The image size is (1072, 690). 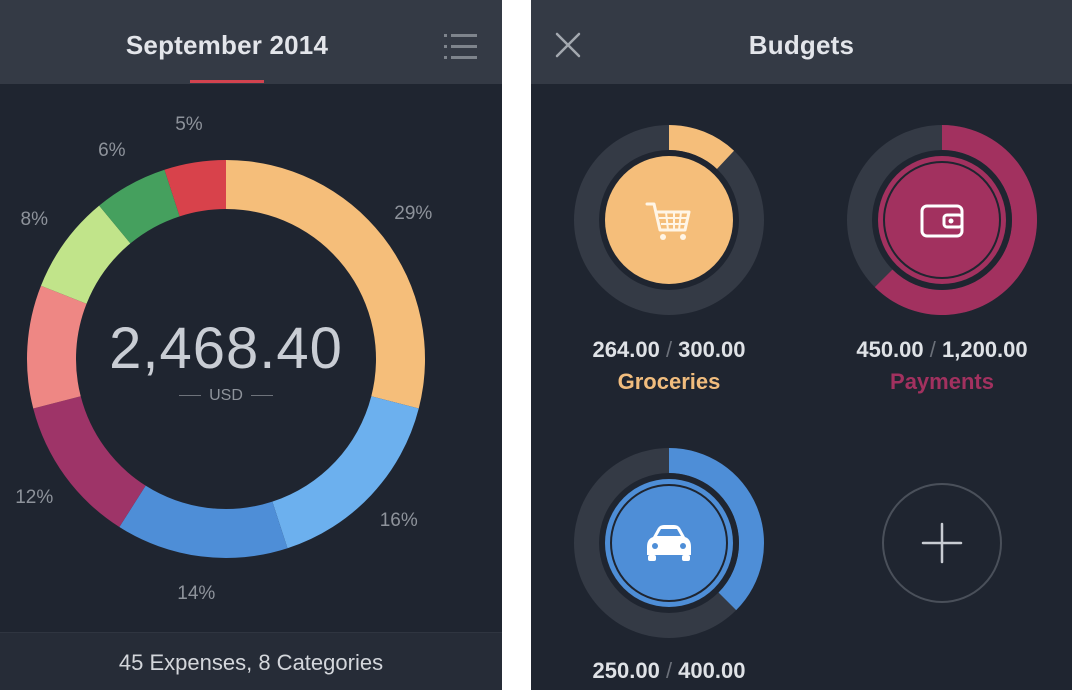 What do you see at coordinates (801, 45) in the screenshot?
I see `budgets-title: Budgets` at bounding box center [801, 45].